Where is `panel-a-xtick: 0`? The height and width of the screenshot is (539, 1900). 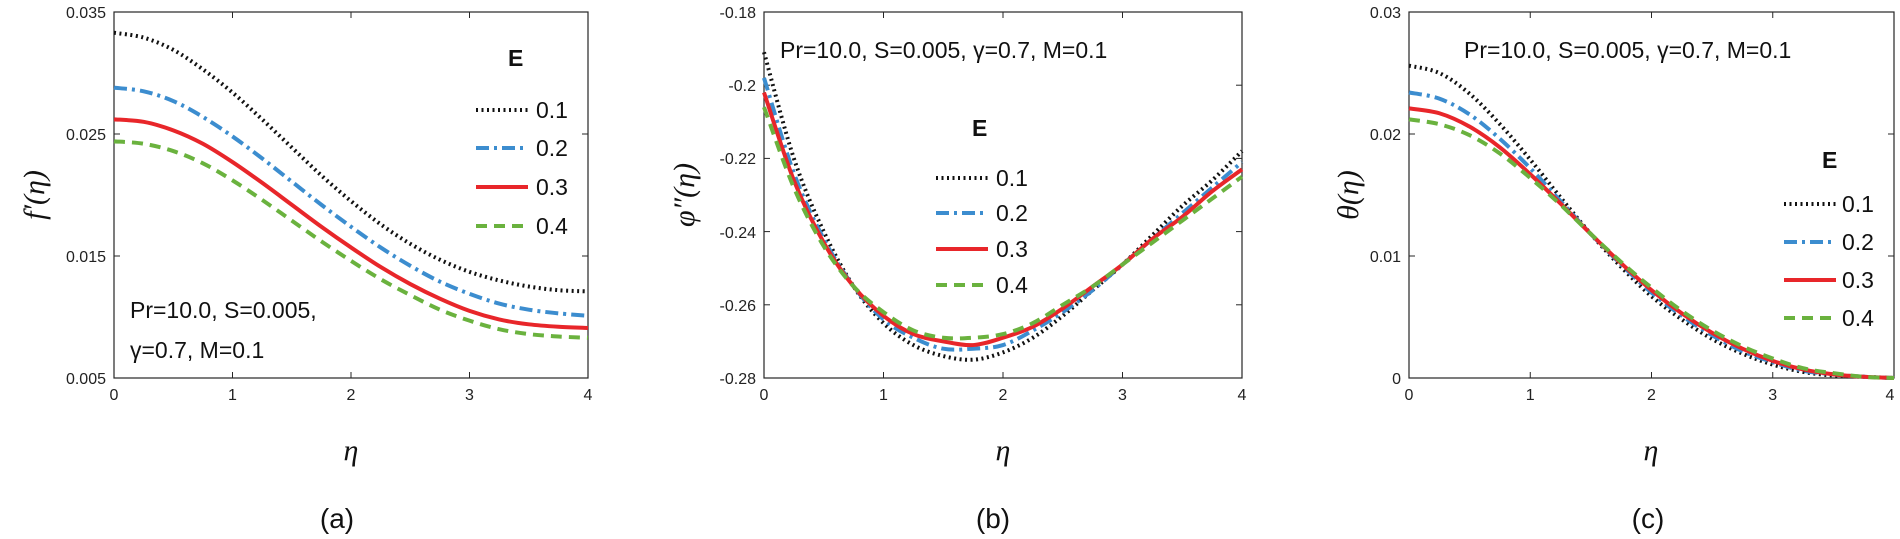
panel-a-xtick: 0 is located at coordinates (114, 395).